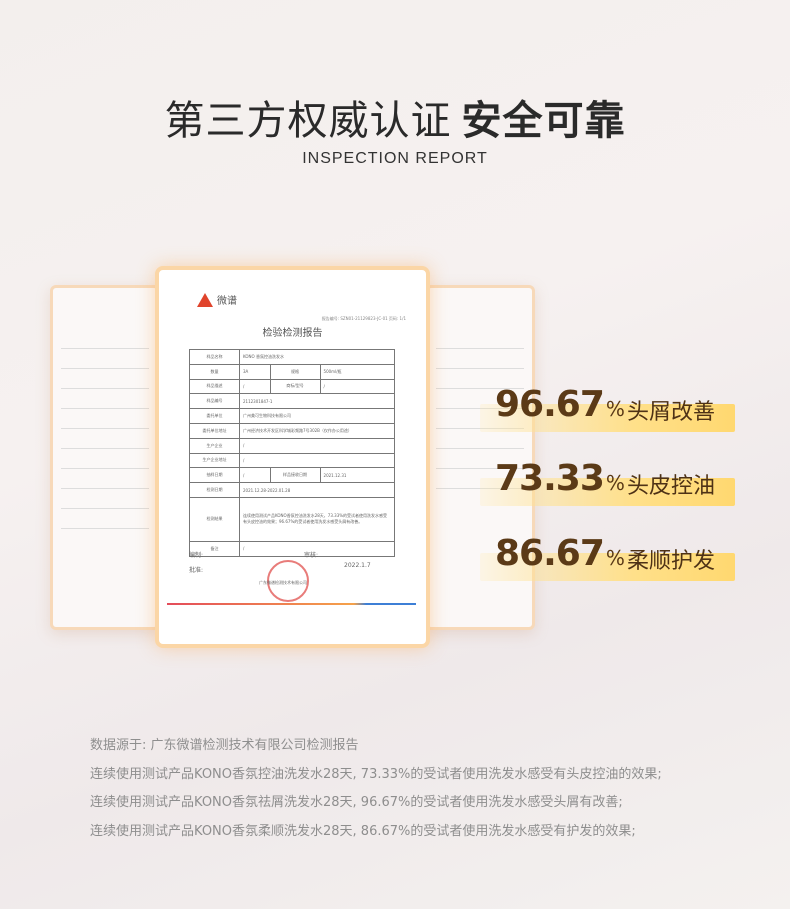 Image resolution: width=790 pixels, height=909 pixels. Describe the element at coordinates (317, 357) in the screenshot. I see `table-cell: KONO 香氛控油洗发水` at that location.